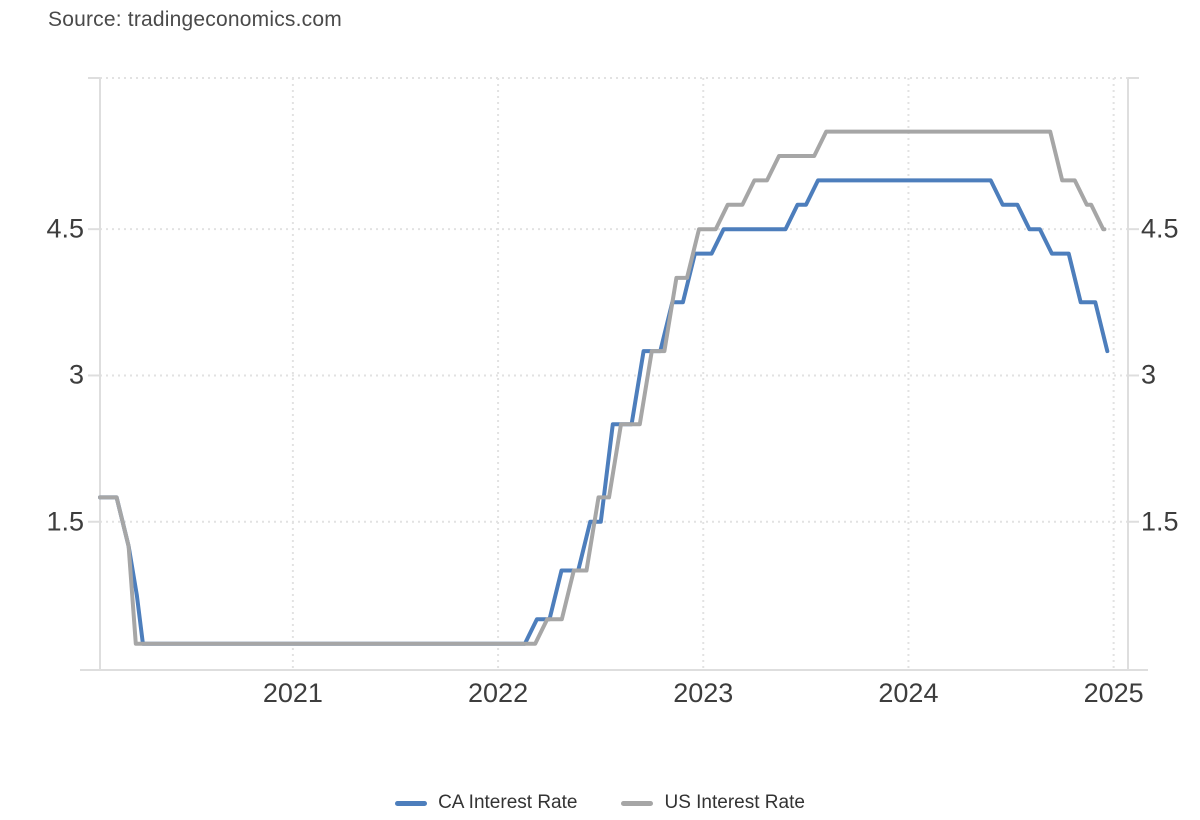 The width and height of the screenshot is (1200, 820). Describe the element at coordinates (908, 693) in the screenshot. I see `x-axis-label: 2024` at that location.